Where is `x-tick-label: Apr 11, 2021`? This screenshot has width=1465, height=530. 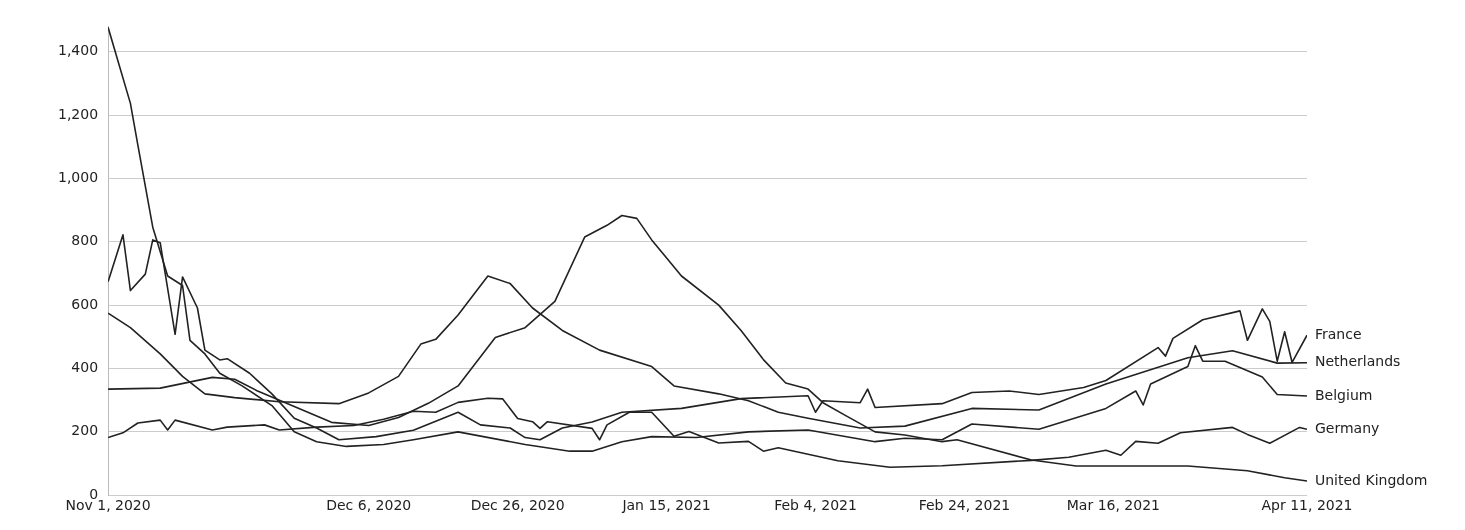
x-tick-label: Apr 11, 2021 is located at coordinates (1307, 505).